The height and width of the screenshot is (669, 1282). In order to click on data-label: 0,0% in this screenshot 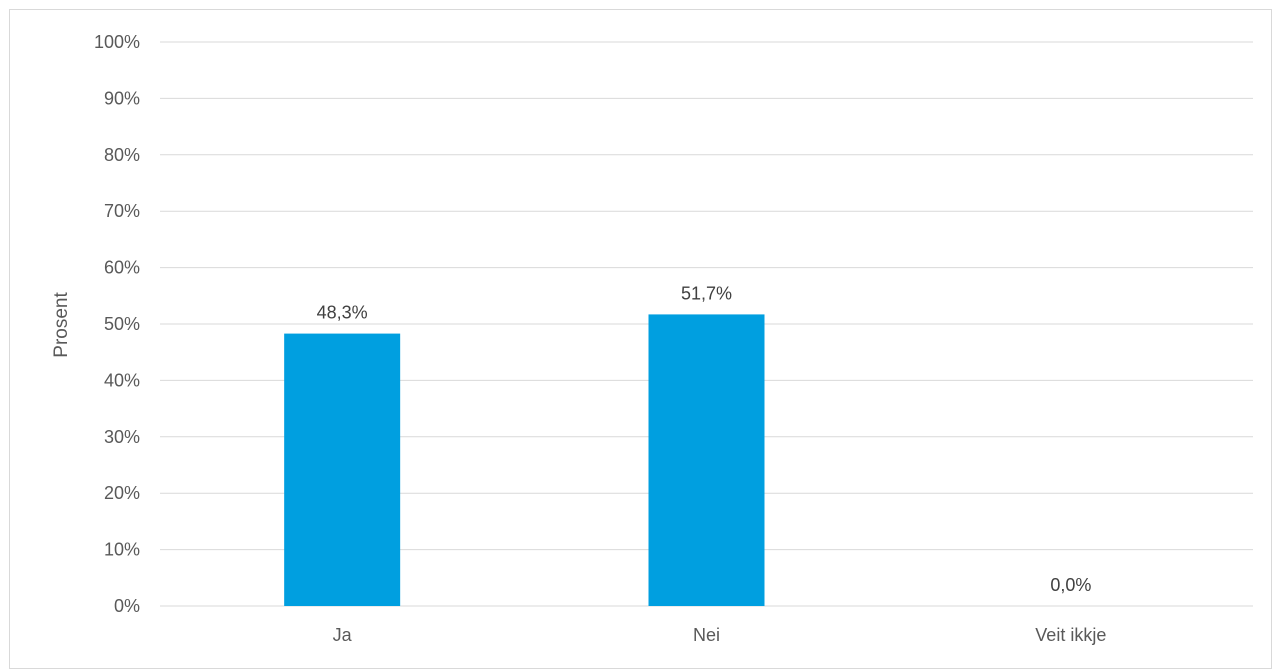, I will do `click(1070, 585)`.